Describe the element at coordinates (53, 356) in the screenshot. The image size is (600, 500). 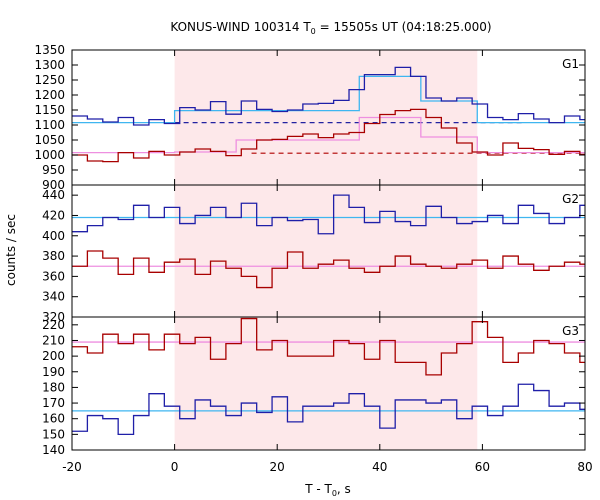
I see `y-tick-label-g3: 200` at that location.